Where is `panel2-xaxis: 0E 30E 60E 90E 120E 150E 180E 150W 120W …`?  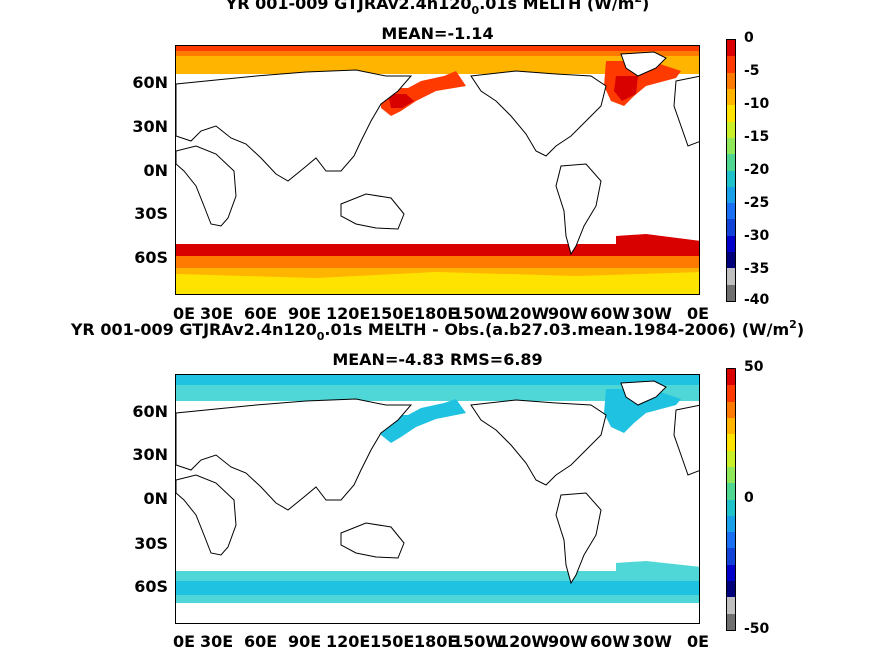
panel2-xaxis: 0E 30E 60E 90E 120E 150E 180E 150W 120W … is located at coordinates (445, 642).